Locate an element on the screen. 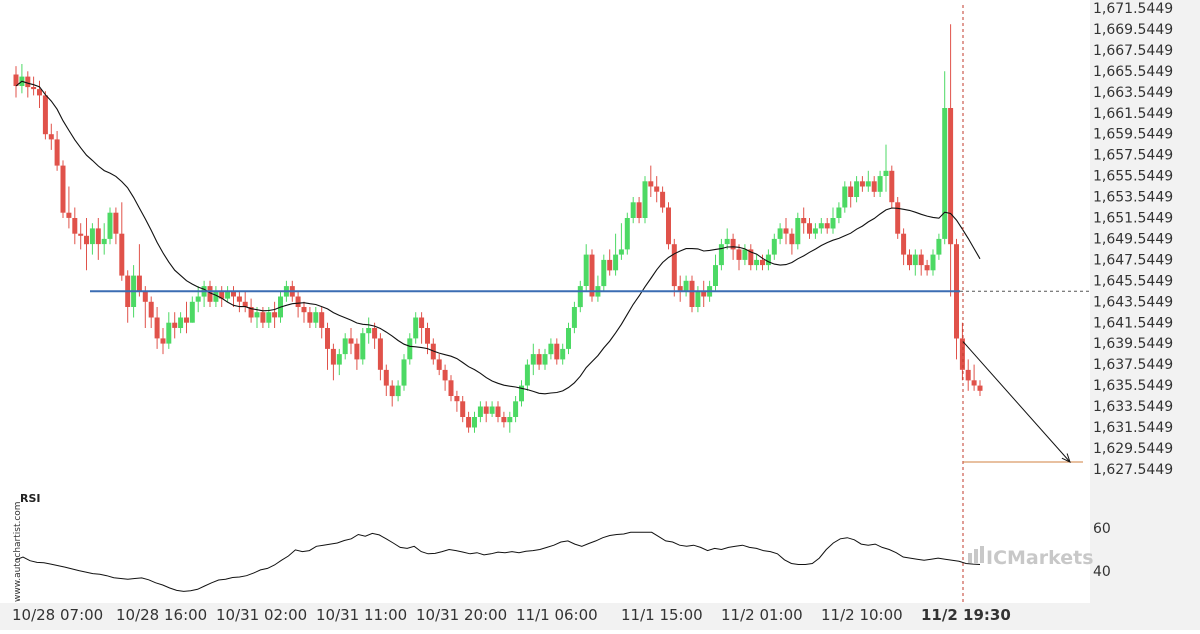 The image size is (1200, 634). y-tick-label: 1,663.5449 is located at coordinates (1133, 93).